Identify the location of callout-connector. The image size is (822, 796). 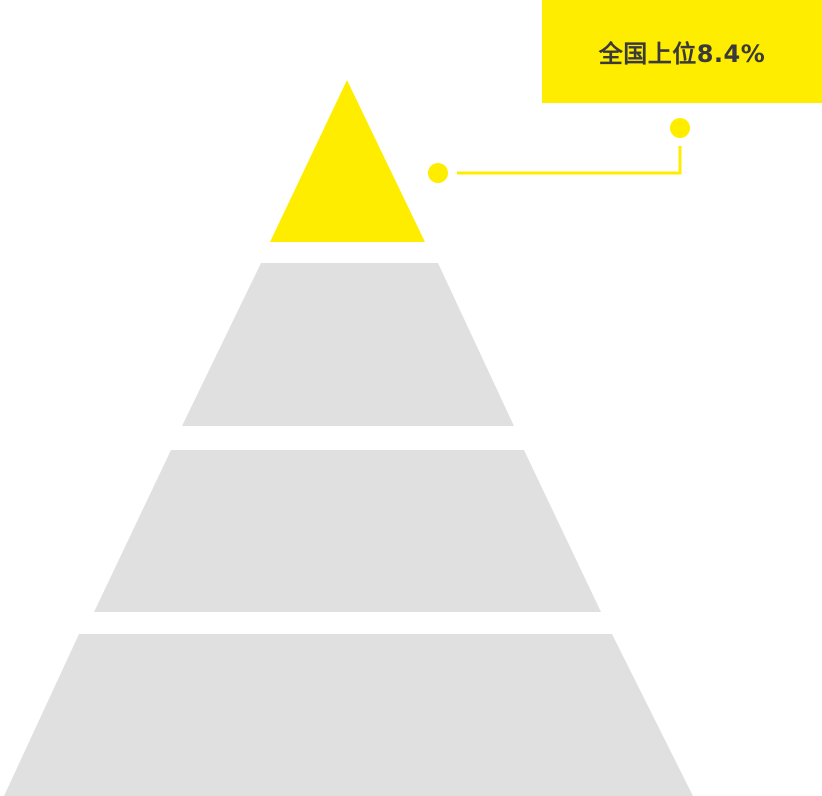
(559, 150).